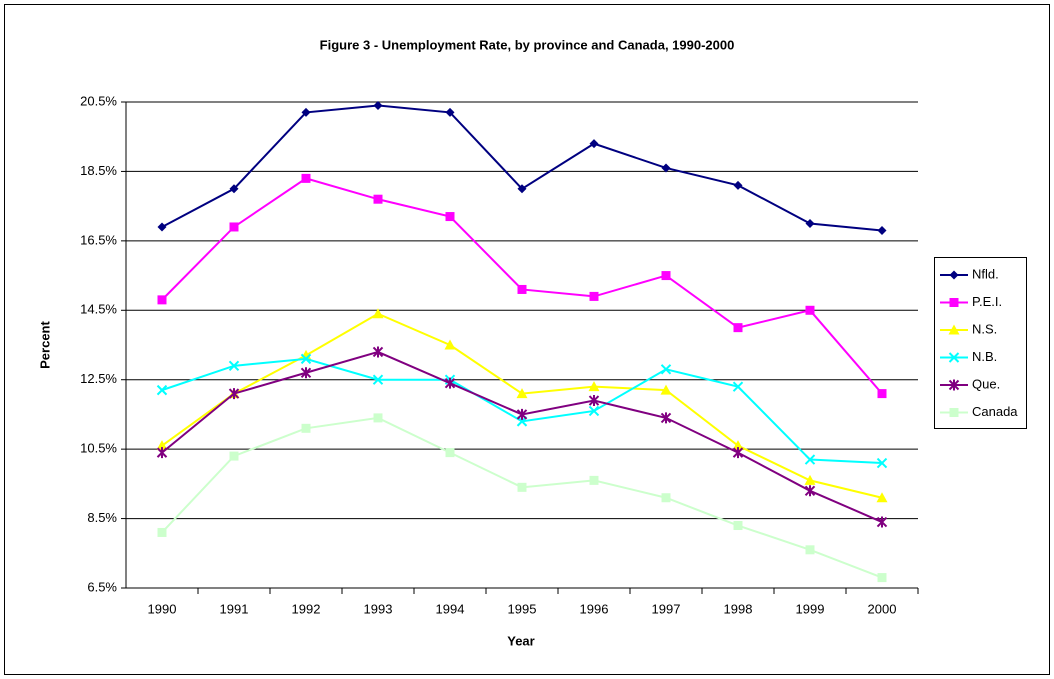  Describe the element at coordinates (44, 344) in the screenshot. I see `y-axis-title: Percent` at that location.